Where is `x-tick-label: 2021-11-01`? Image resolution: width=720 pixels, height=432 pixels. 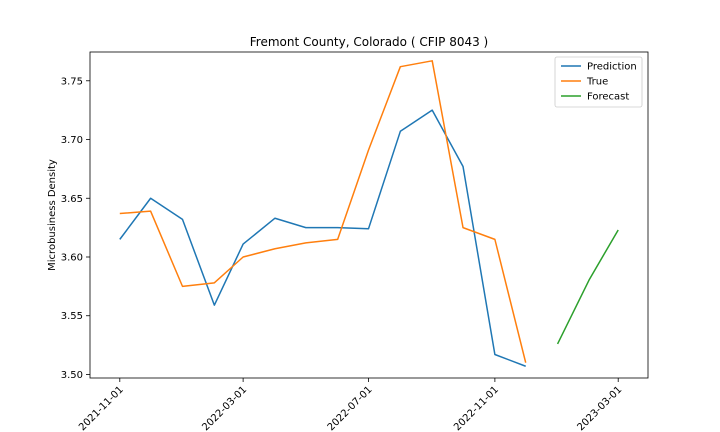 x-tick-label: 2021-11-01 is located at coordinates (101, 408).